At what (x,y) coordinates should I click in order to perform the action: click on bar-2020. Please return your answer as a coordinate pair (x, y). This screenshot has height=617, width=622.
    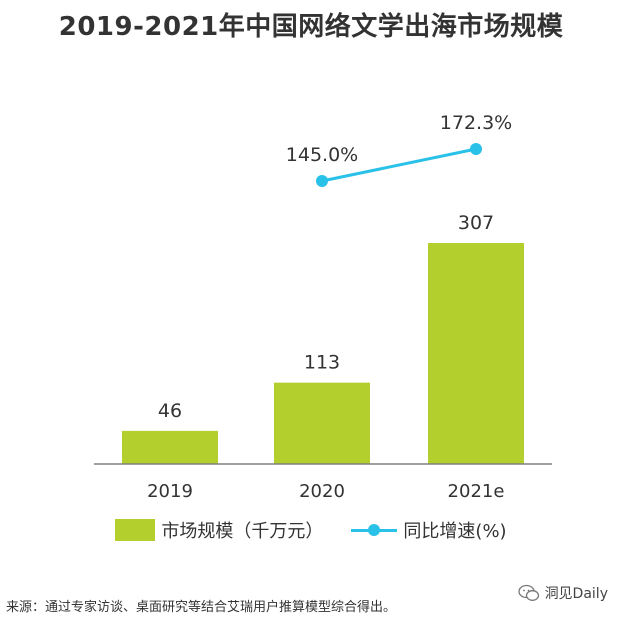
    Looking at the image, I should click on (322, 423).